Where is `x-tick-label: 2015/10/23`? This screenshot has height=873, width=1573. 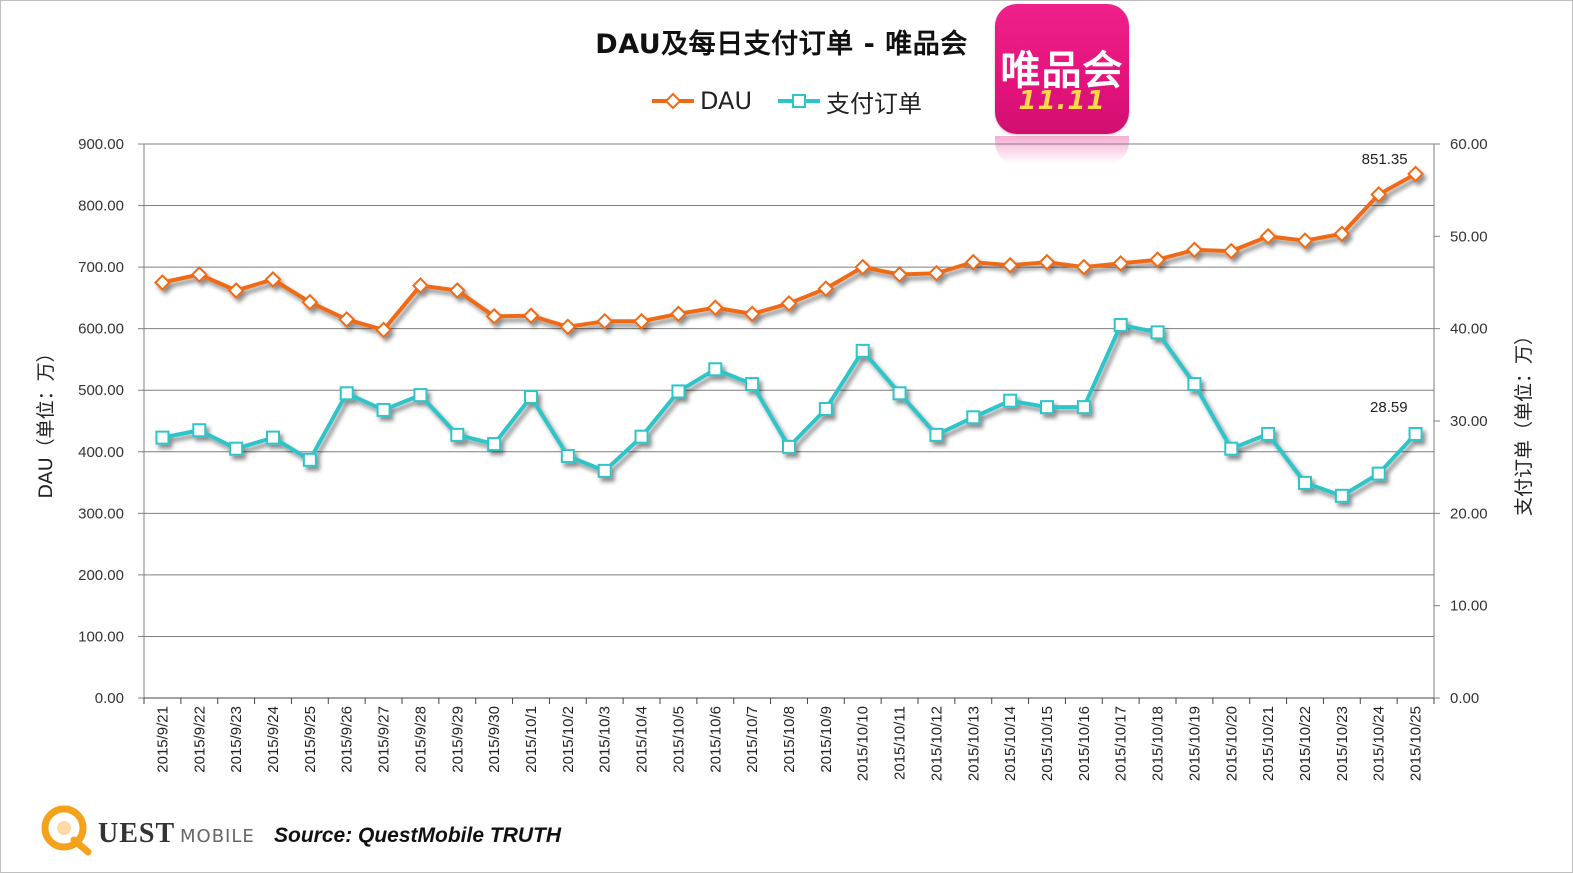 x-tick-label: 2015/10/23 is located at coordinates (1342, 743).